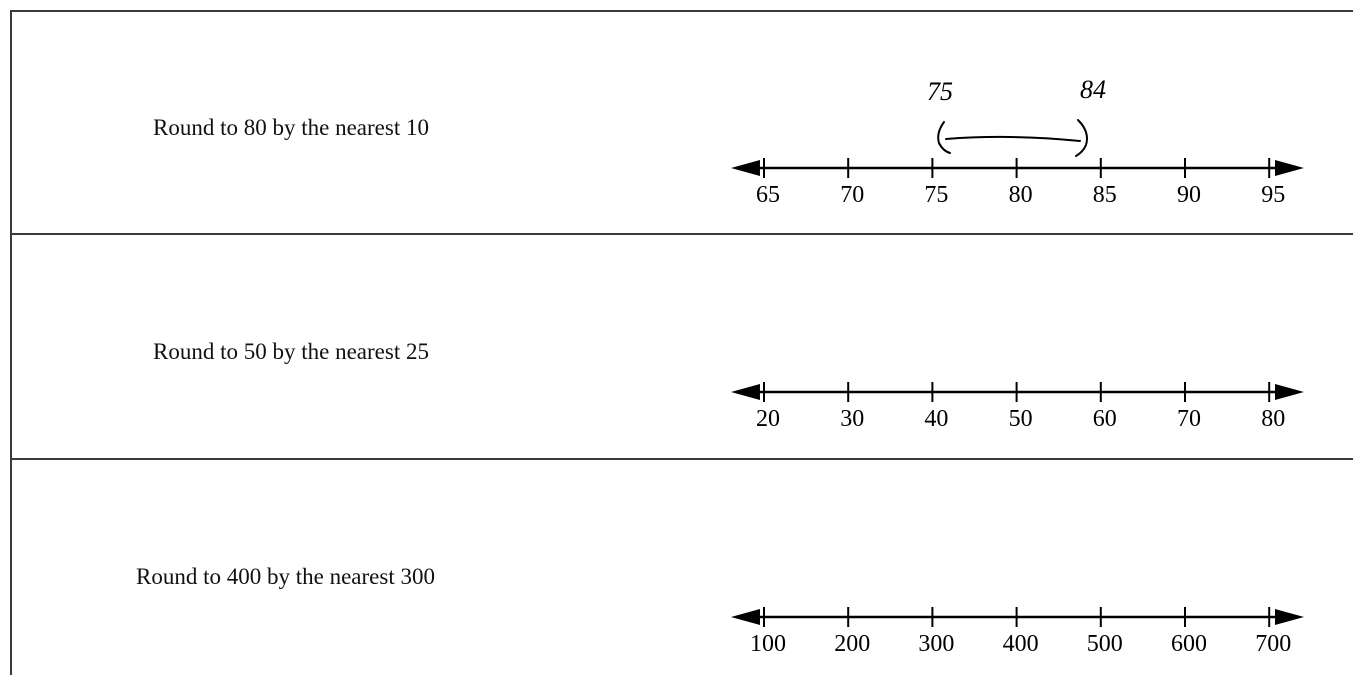 Image resolution: width=1353 pixels, height=675 pixels. I want to click on row-3-ticks: 100 200 300 400 500 600 700, so click(1020, 632).